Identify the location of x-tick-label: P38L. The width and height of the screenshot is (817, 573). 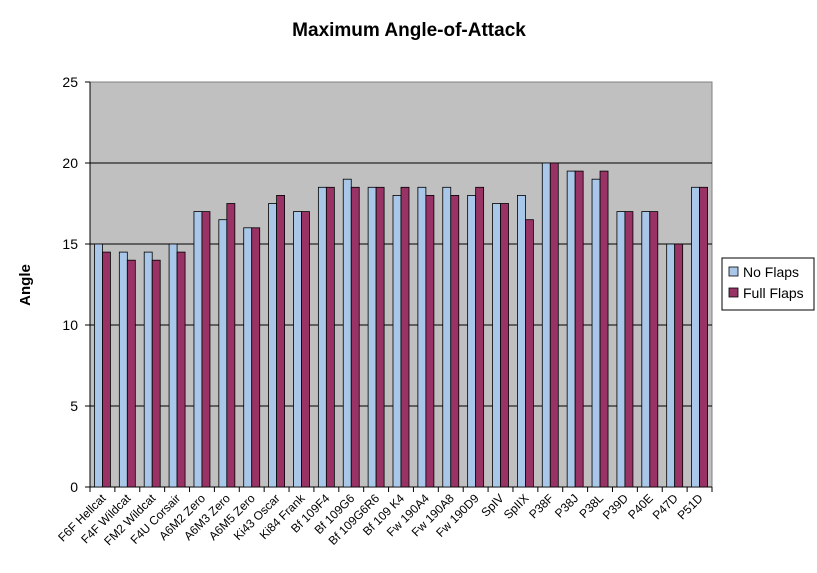
(591, 506).